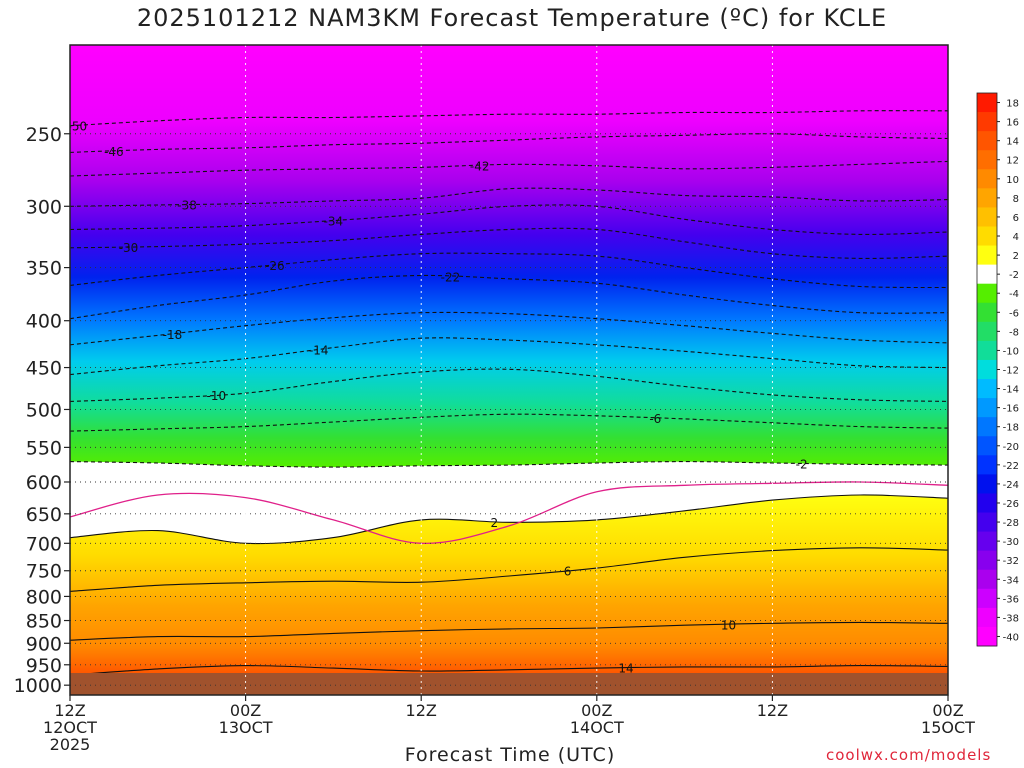  I want to click on colorbar-label: -20, so click(1011, 447).